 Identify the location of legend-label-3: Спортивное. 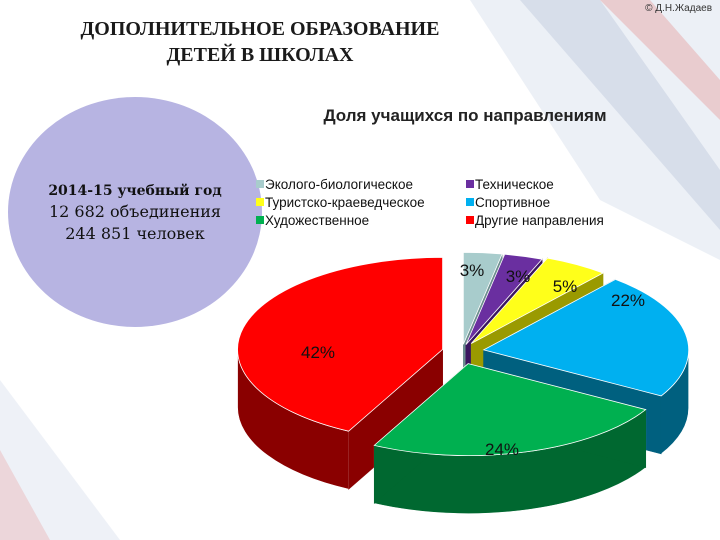
(513, 202).